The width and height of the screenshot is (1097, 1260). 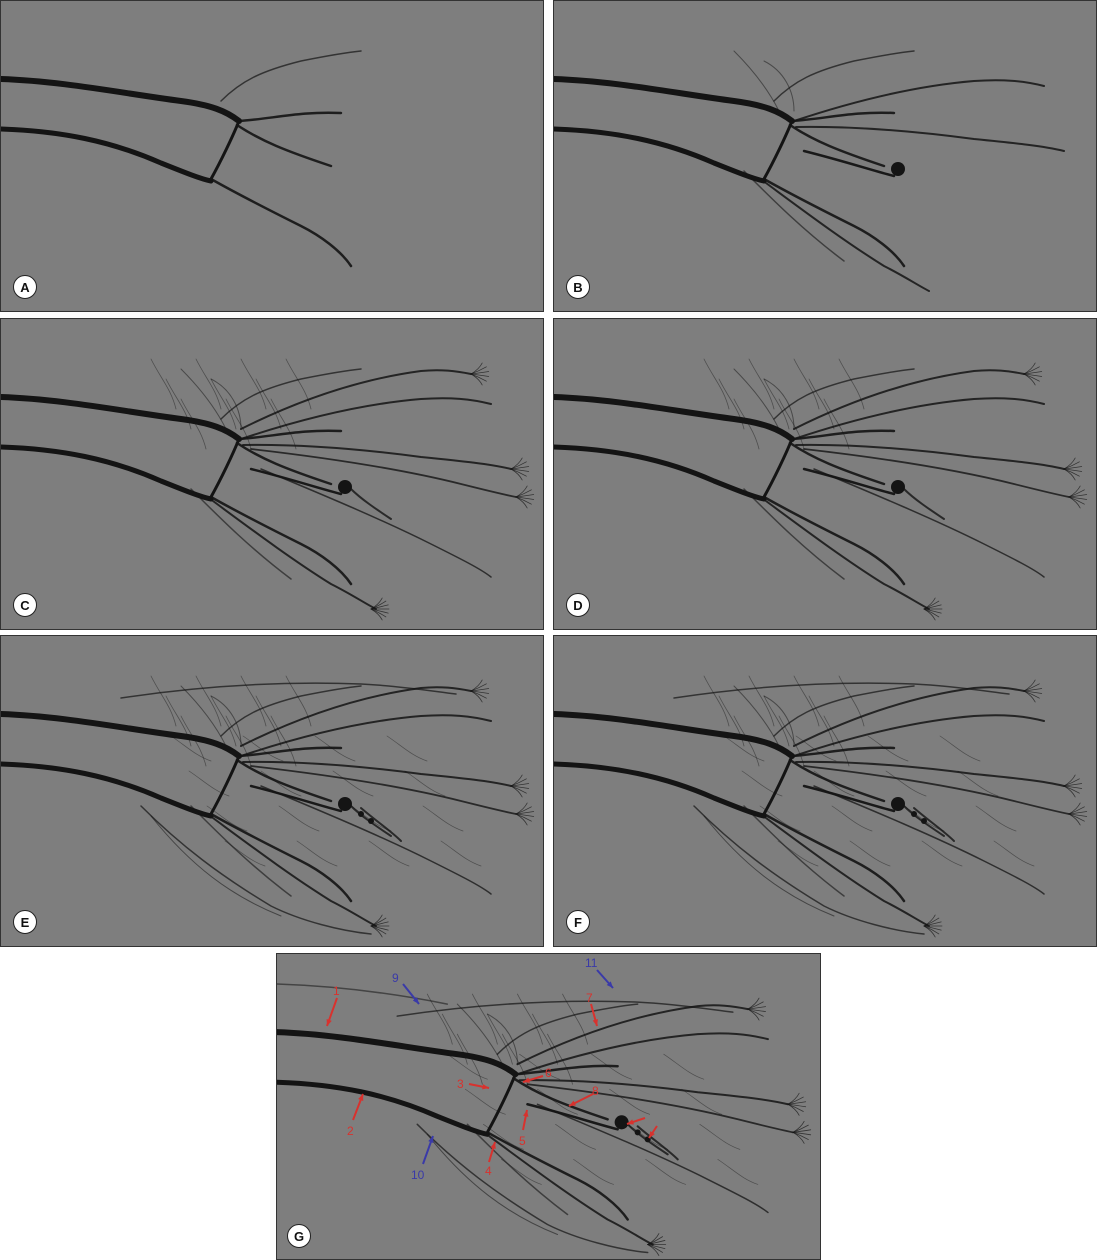 I want to click on annotation-7: 7, so click(x=589, y=998).